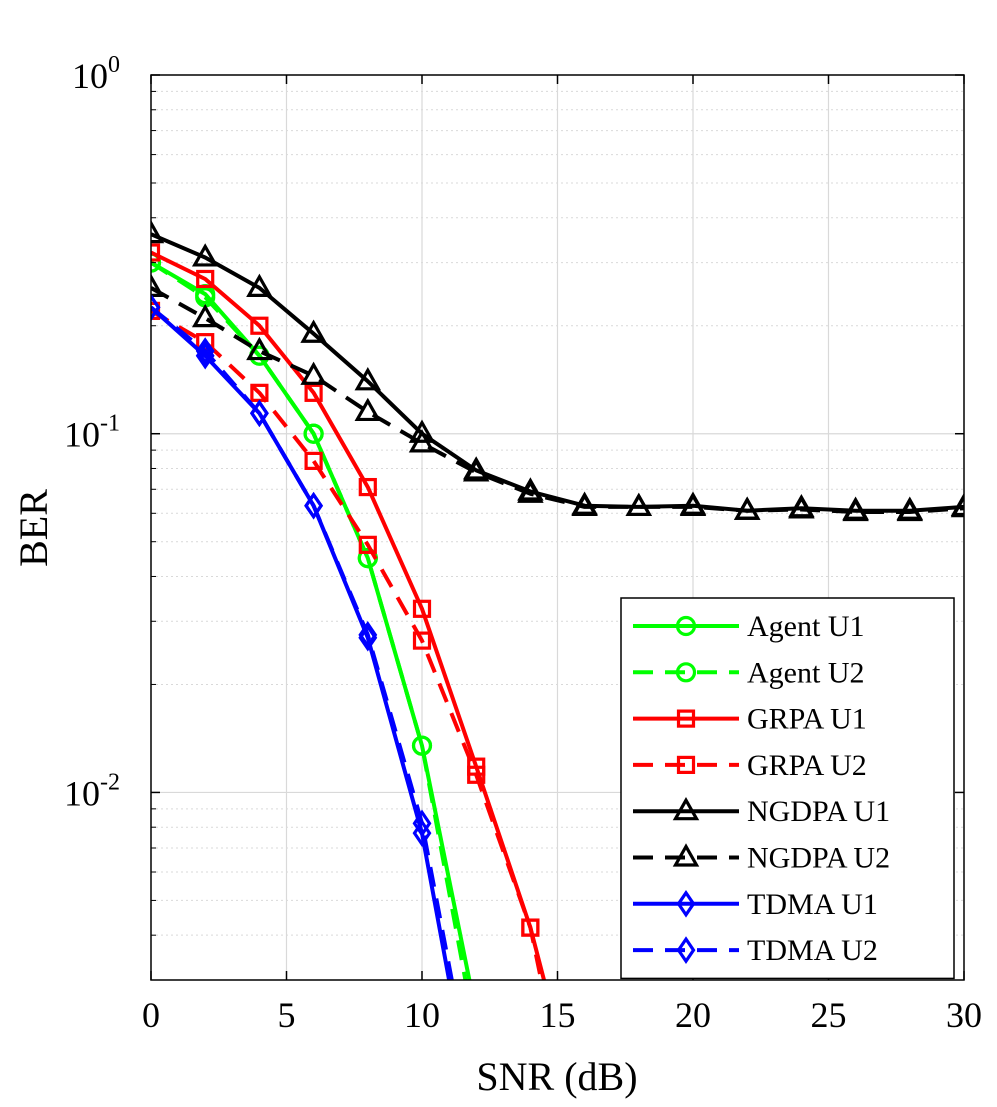  Describe the element at coordinates (92, 433) in the screenshot. I see `y-tick-label: 10⁻¹` at that location.